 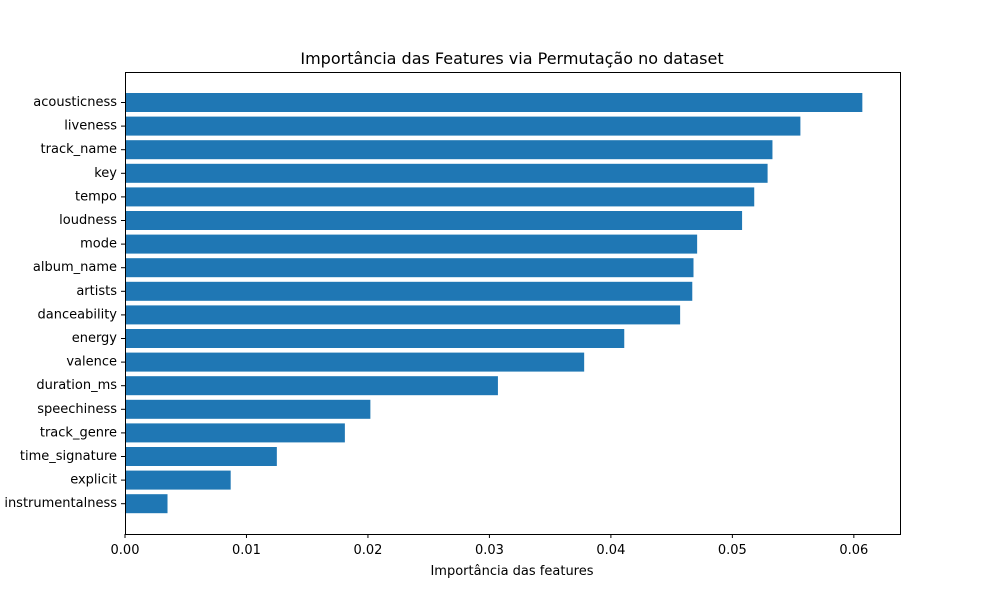 I want to click on bar-explicit, so click(x=178, y=480).